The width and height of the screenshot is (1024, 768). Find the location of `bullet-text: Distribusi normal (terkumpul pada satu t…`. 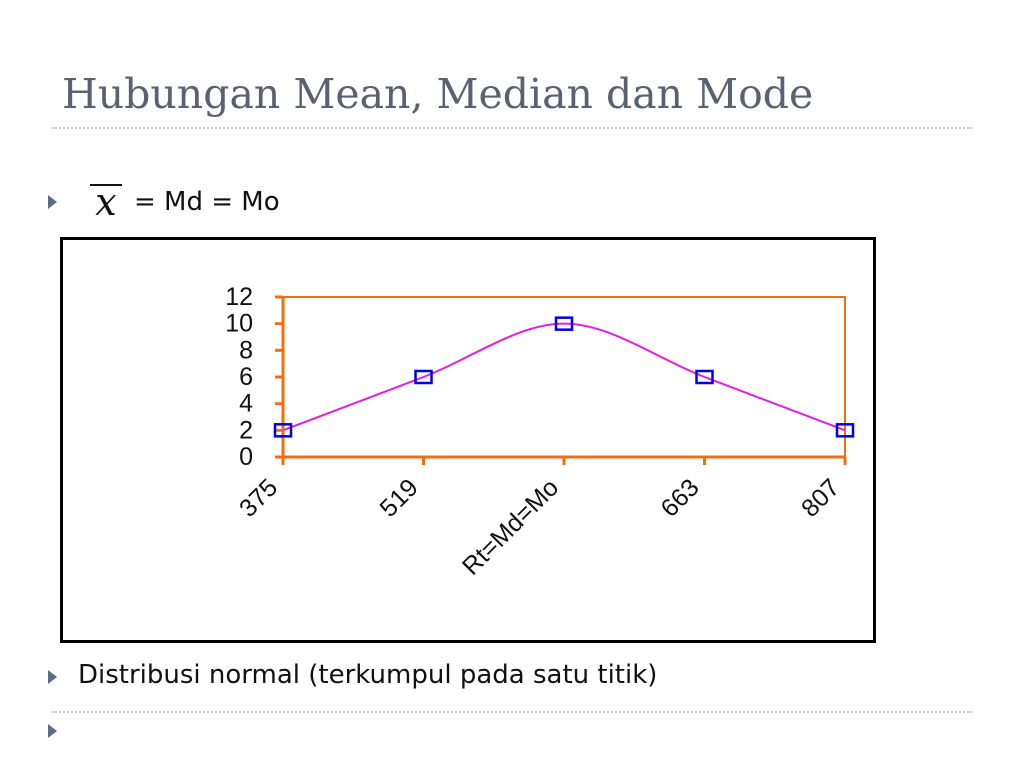

bullet-text: Distribusi normal (terkumpul pada satu t… is located at coordinates (368, 675).